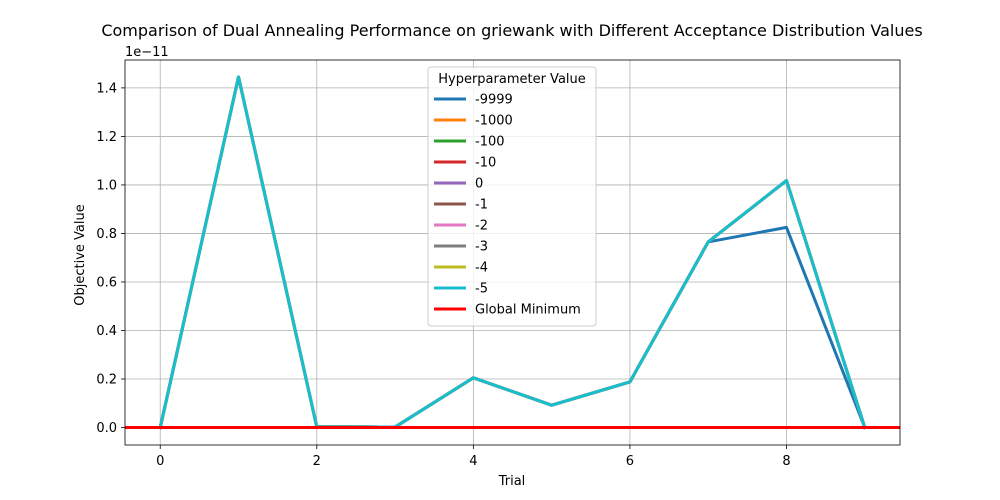 The height and width of the screenshot is (500, 1000). I want to click on legend-label-4: 0, so click(479, 184).